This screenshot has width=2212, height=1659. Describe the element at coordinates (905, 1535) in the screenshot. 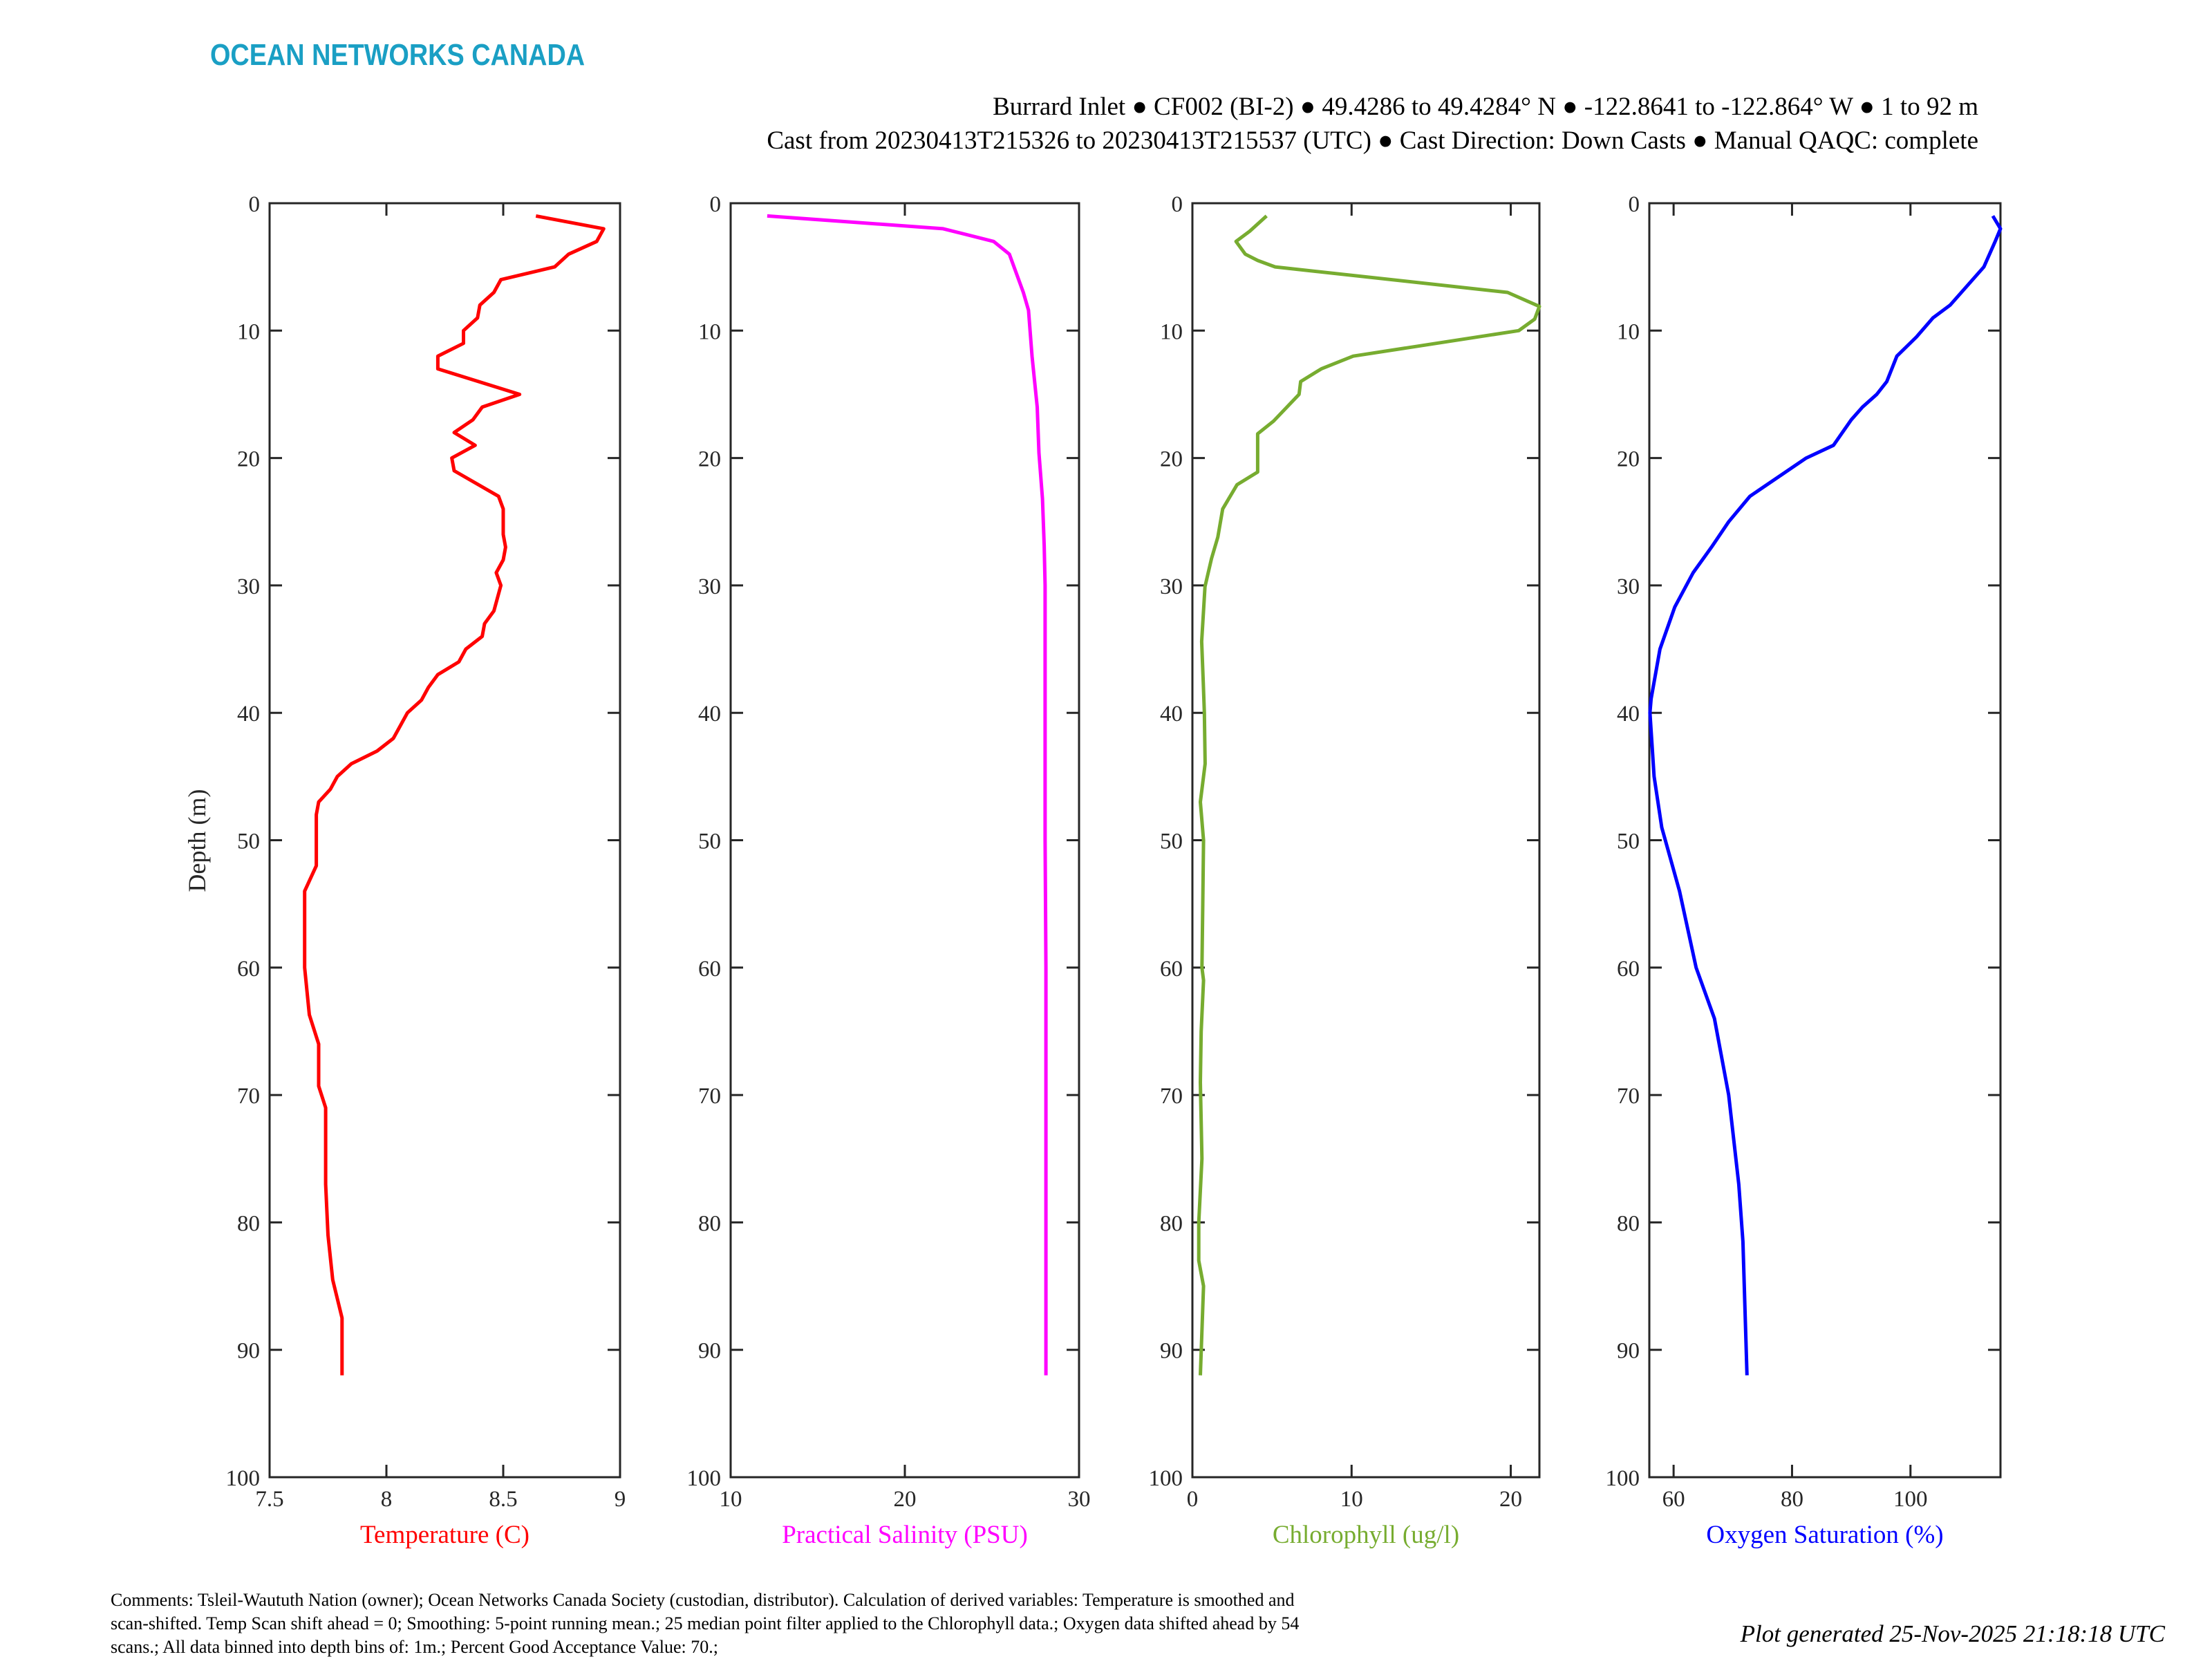

I see `x-axis-label-salinity: Practical Salinity (PSU)` at that location.